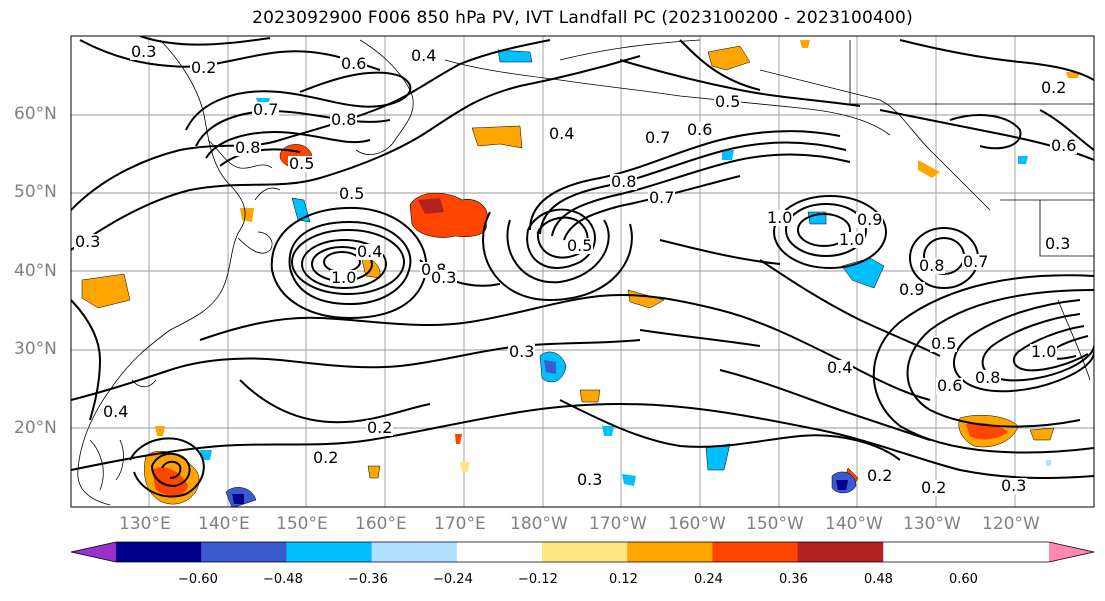  Describe the element at coordinates (1011, 524) in the screenshot. I see `lon-label-120w: 120°W` at that location.